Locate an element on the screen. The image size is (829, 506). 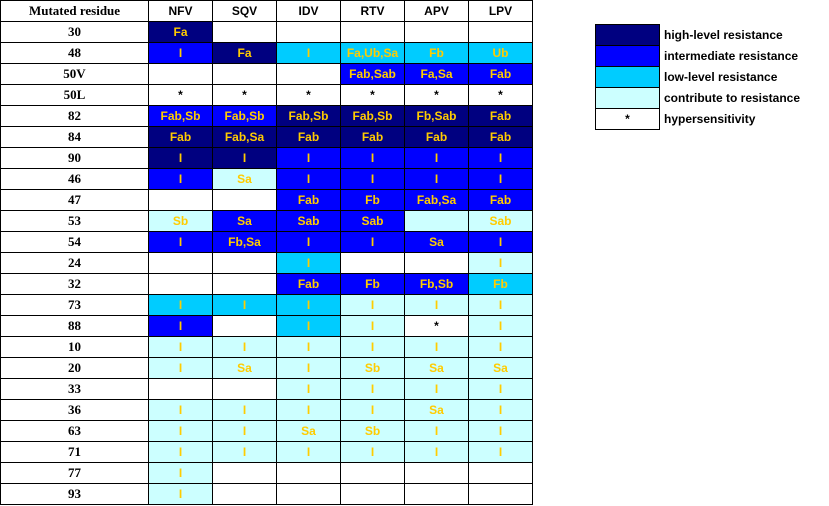
table-row: 33 I I I I is located at coordinates (266, 389).